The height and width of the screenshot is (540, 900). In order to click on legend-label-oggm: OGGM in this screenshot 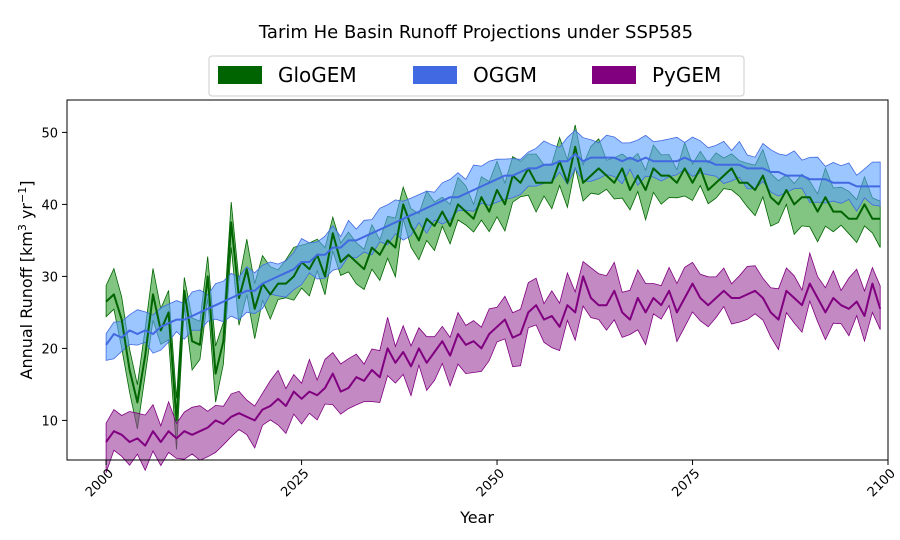, I will do `click(505, 75)`.